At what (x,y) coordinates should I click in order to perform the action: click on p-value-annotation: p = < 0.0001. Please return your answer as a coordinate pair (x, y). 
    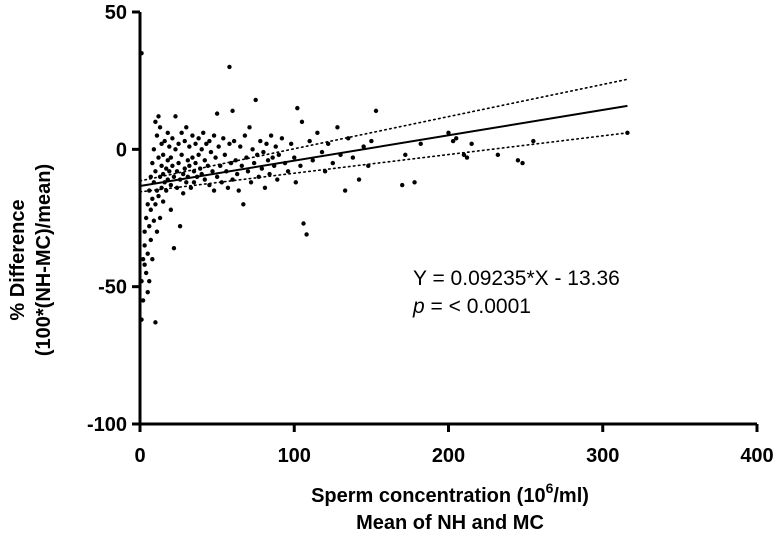
    Looking at the image, I should click on (471, 306).